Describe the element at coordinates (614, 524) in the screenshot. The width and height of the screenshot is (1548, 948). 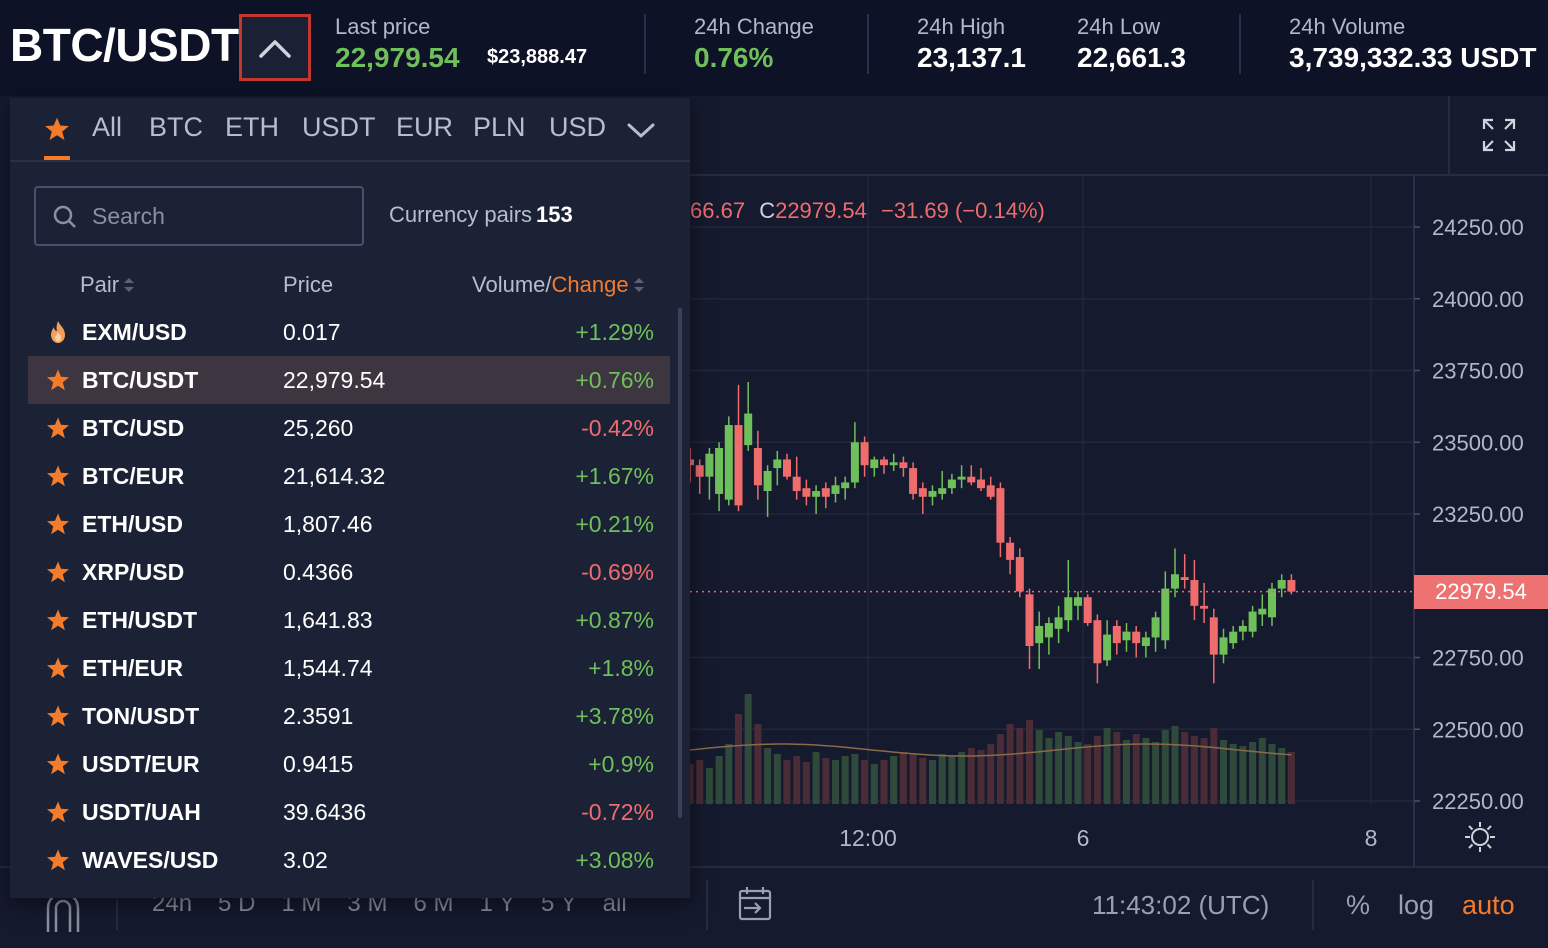
I see `pair-change: +0.21%` at that location.